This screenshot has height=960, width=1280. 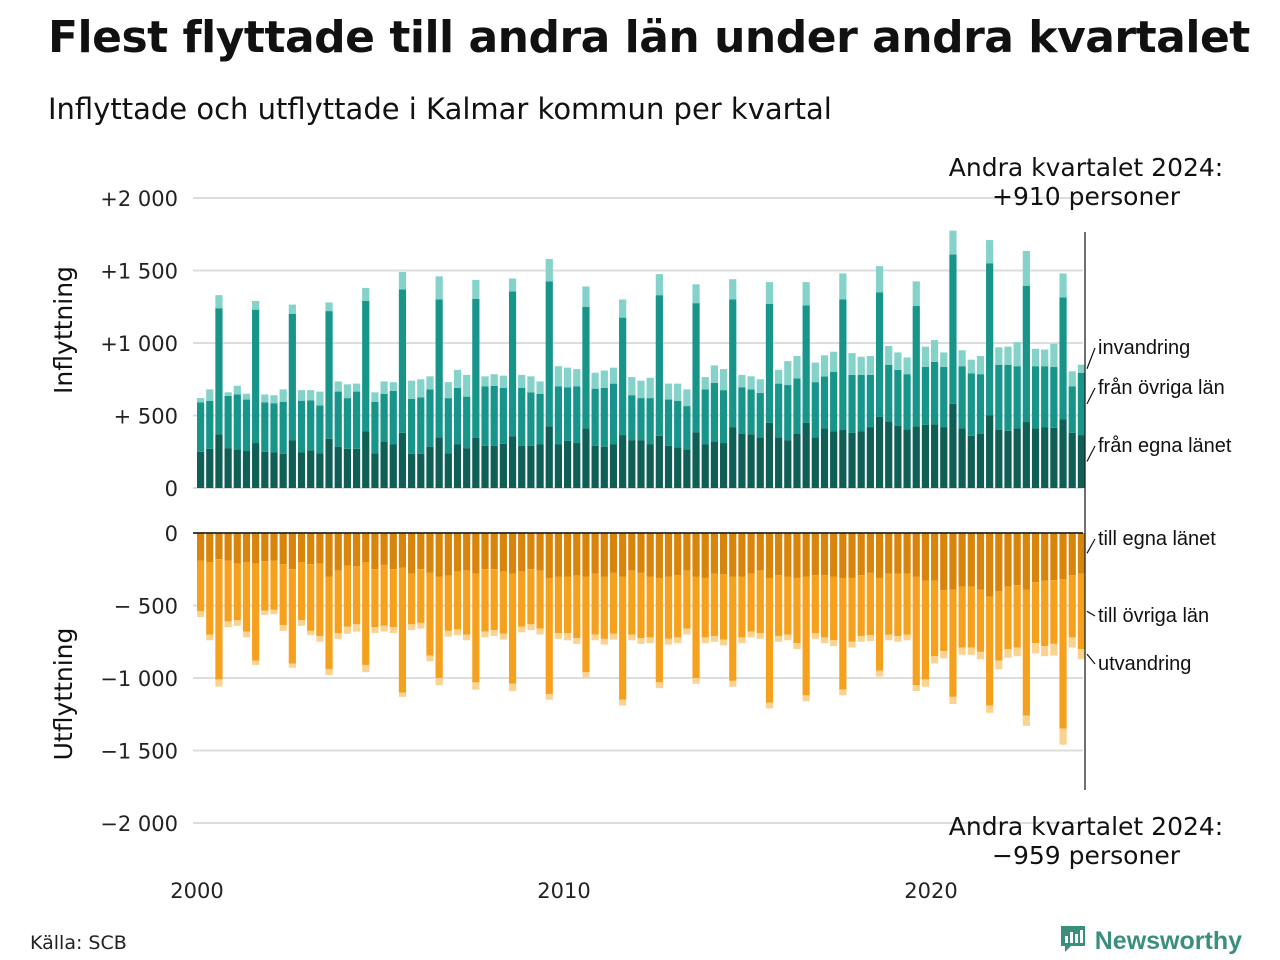 What do you see at coordinates (196, 891) in the screenshot?
I see `x-tick-0: 2000` at bounding box center [196, 891].